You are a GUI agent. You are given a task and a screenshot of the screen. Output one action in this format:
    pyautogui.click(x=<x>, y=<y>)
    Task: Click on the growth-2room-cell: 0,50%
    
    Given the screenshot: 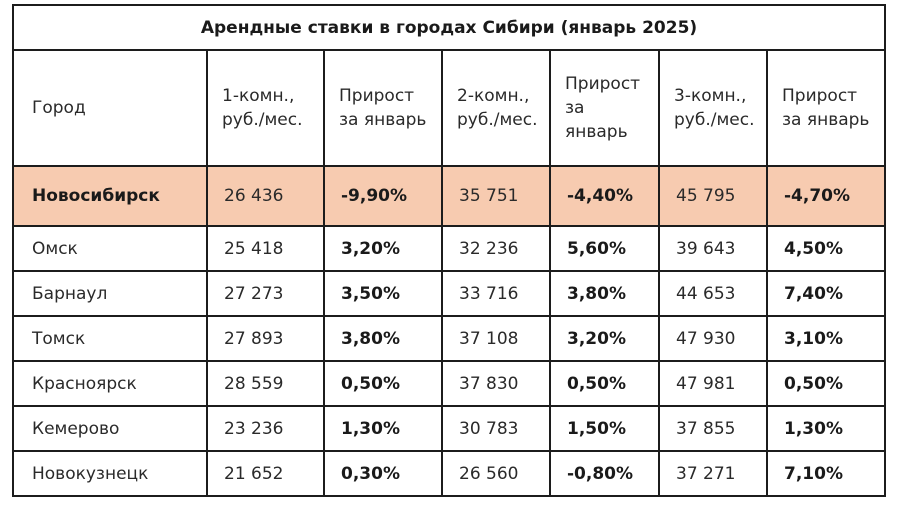 What is the action you would take?
    pyautogui.click(x=604, y=383)
    